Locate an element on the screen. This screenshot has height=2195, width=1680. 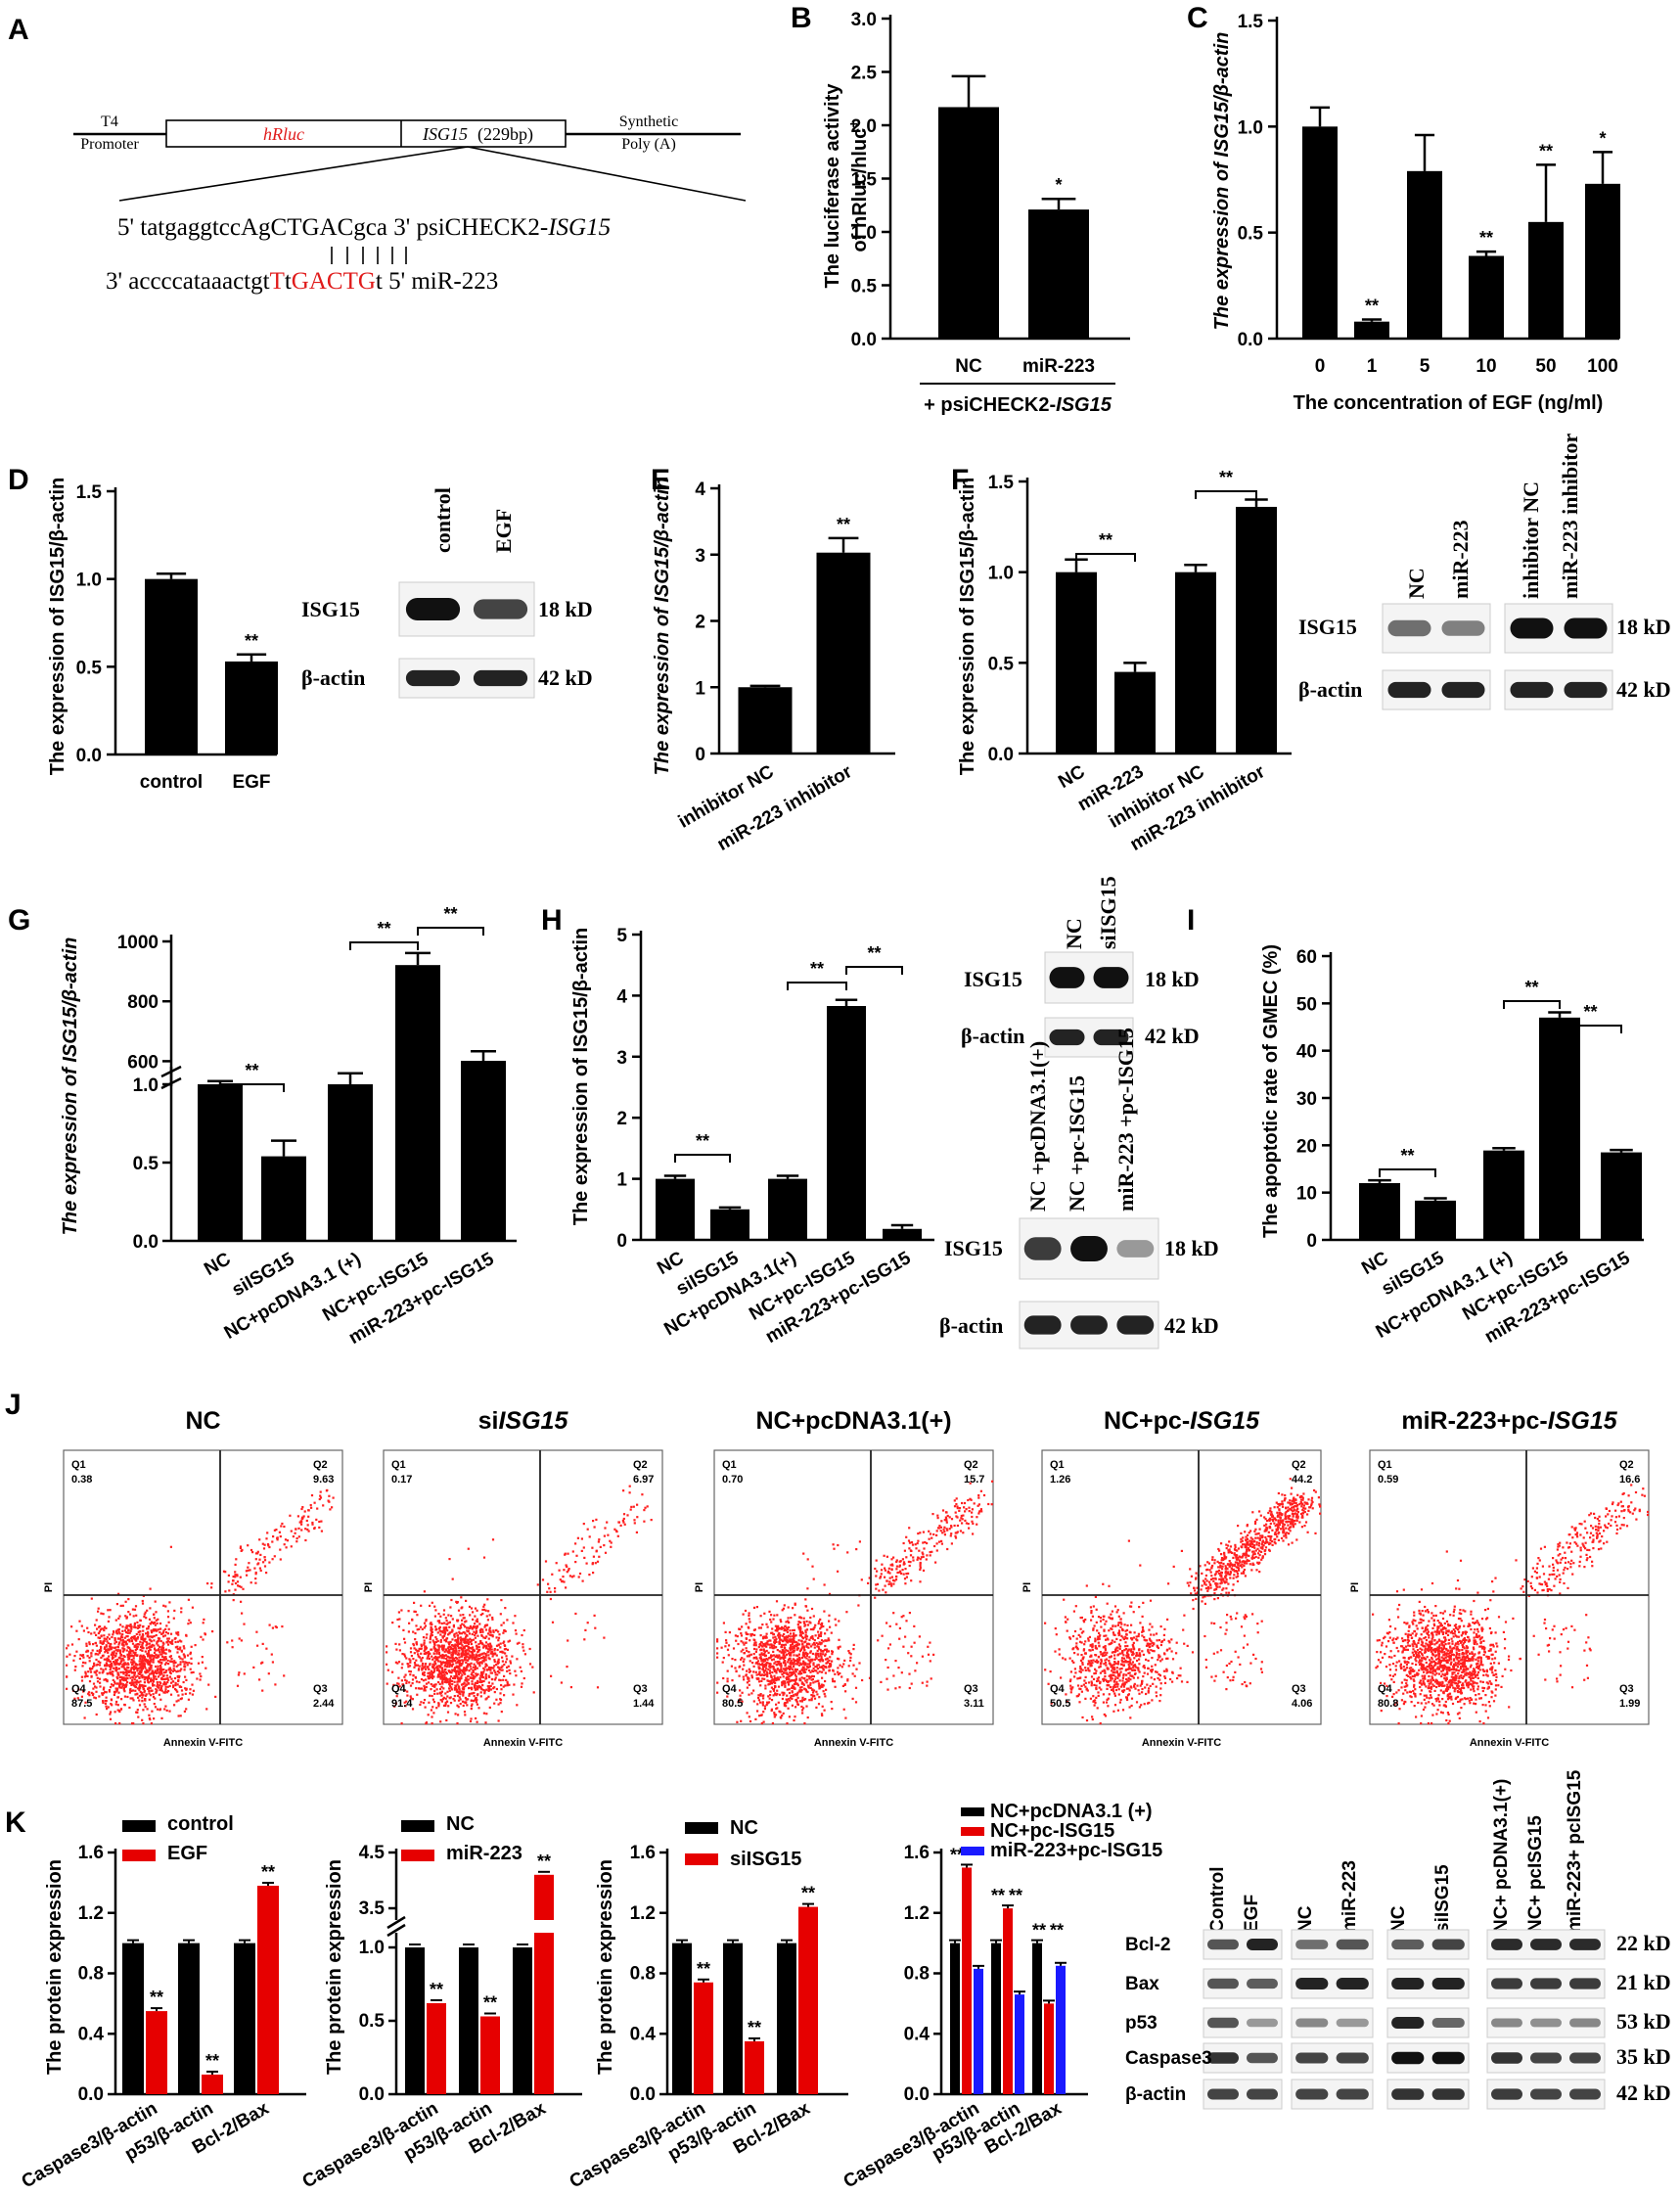
significance-mark: ** is located at coordinates (874, 953).